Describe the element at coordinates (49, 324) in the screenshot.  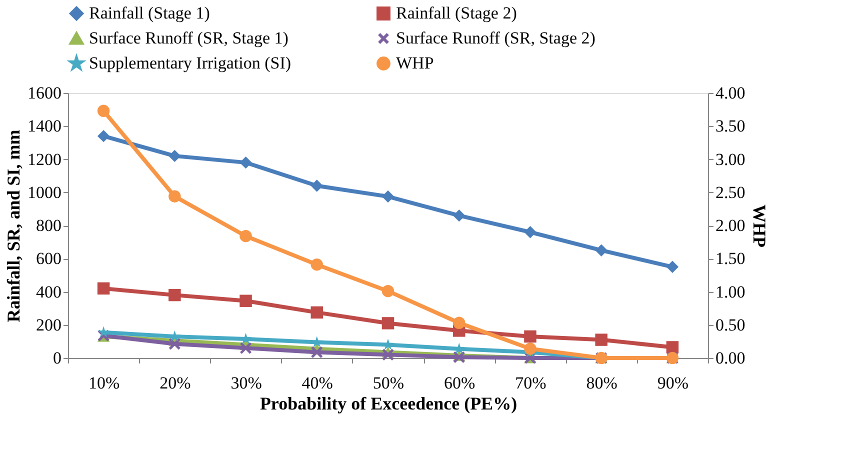
I see `y-tick-label: 200` at that location.